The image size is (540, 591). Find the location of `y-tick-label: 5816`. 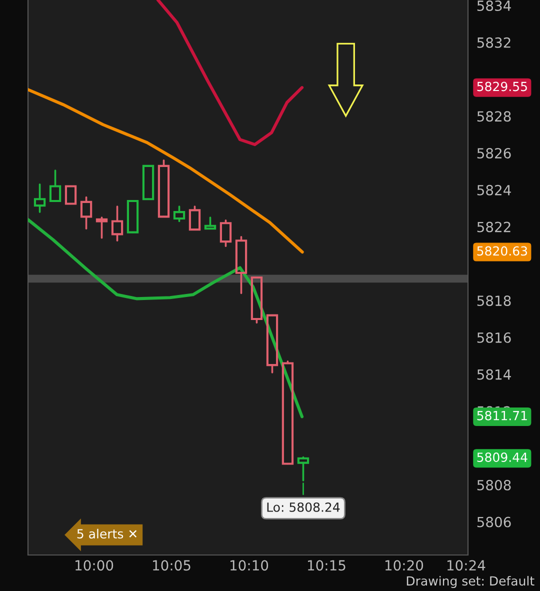

y-tick-label: 5816 is located at coordinates (494, 337).